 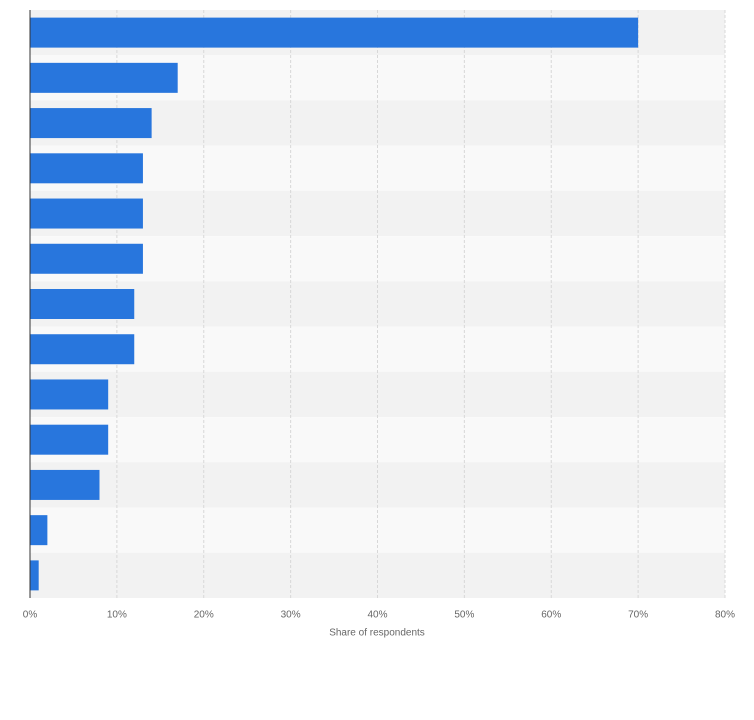 I want to click on x-tick-label: 50%, so click(x=464, y=615).